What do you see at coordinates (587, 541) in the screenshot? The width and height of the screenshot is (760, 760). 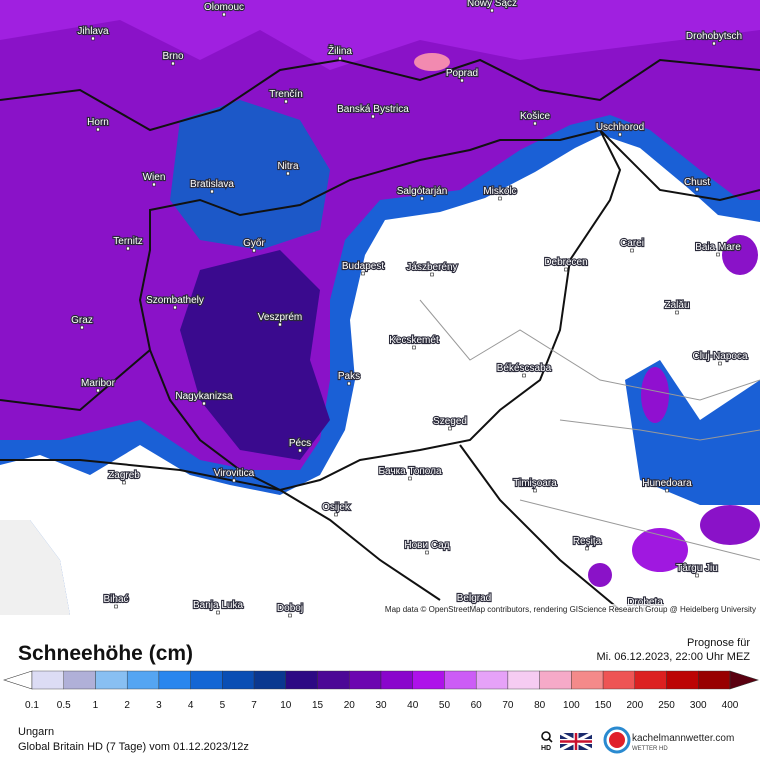 I see `city-label: Reșița` at bounding box center [587, 541].